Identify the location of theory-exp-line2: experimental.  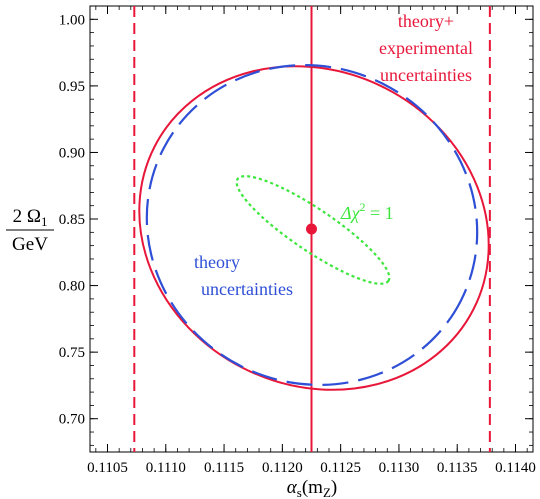
(426, 48).